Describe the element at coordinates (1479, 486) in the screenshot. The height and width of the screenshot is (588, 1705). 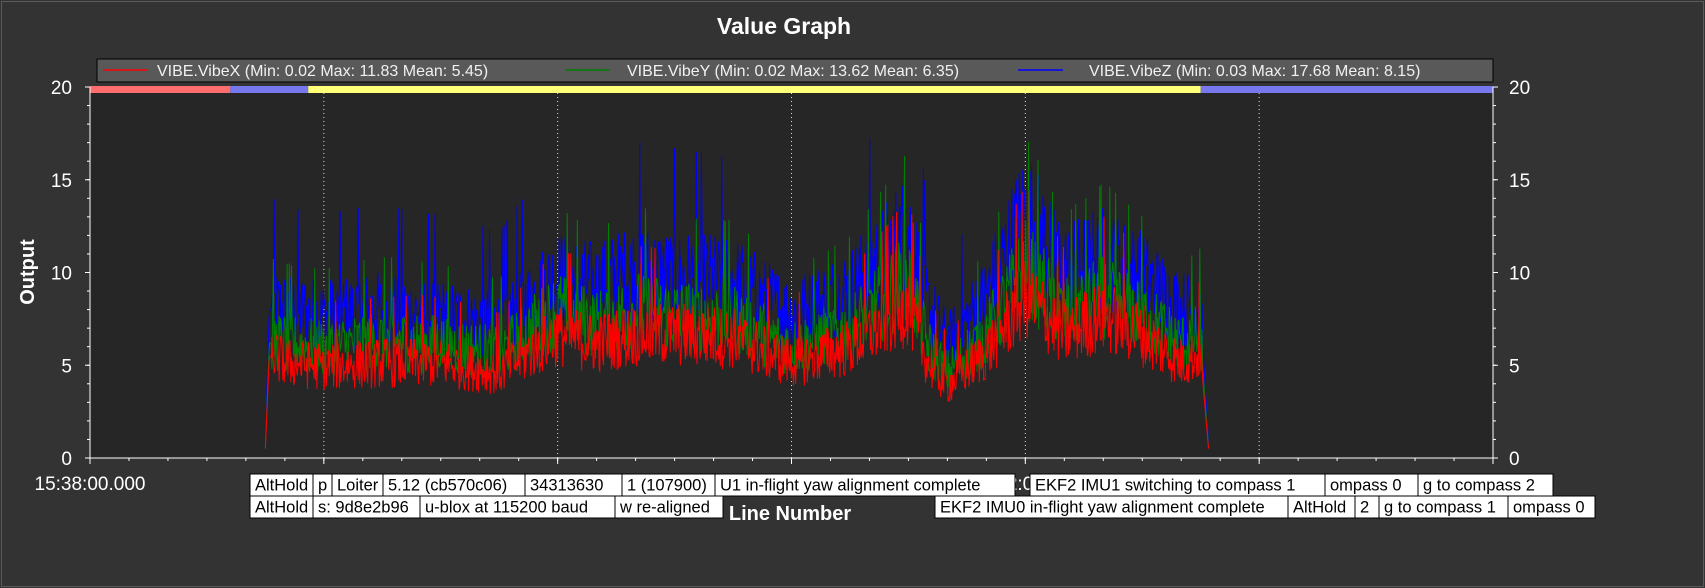
I see `annotation-top-text: g to compass 2` at that location.